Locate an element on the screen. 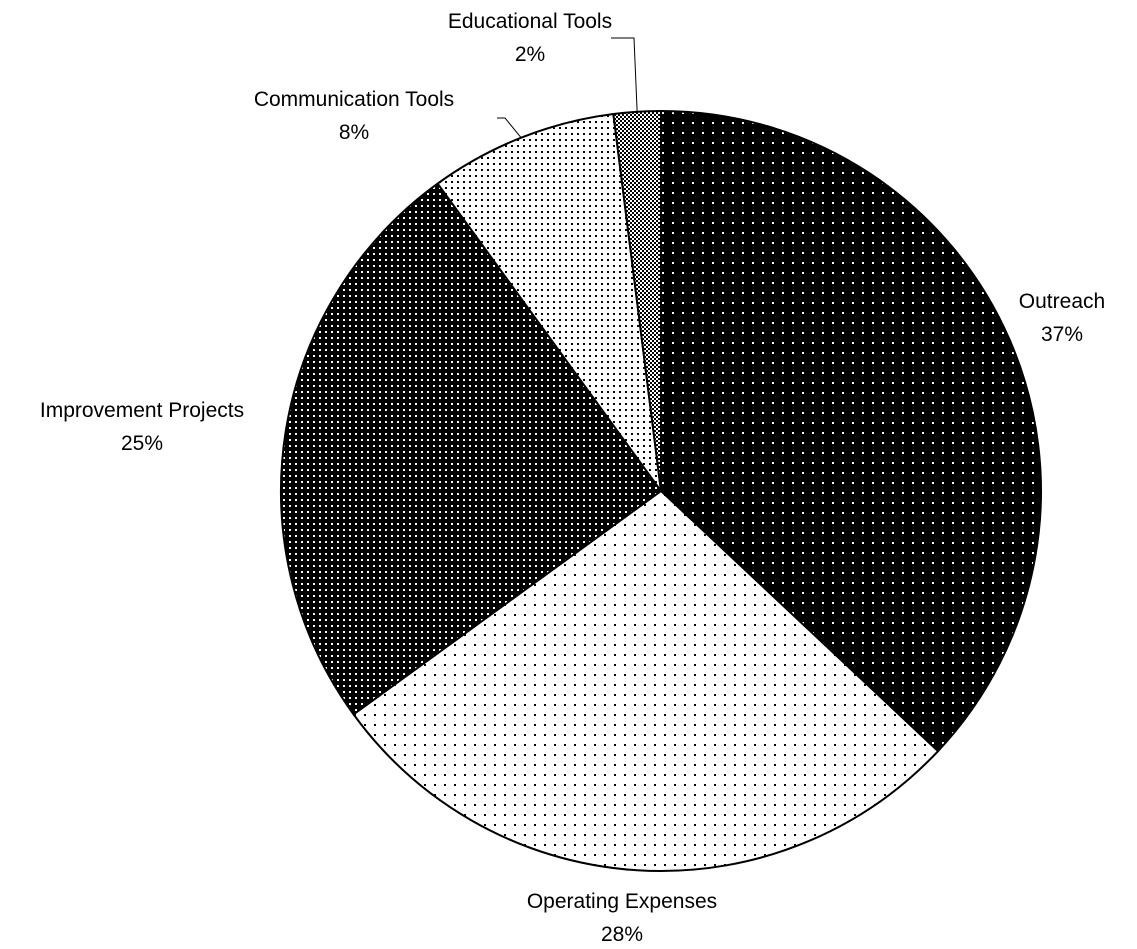  slice-label-outreach: Outreach 37% is located at coordinates (1062, 318).